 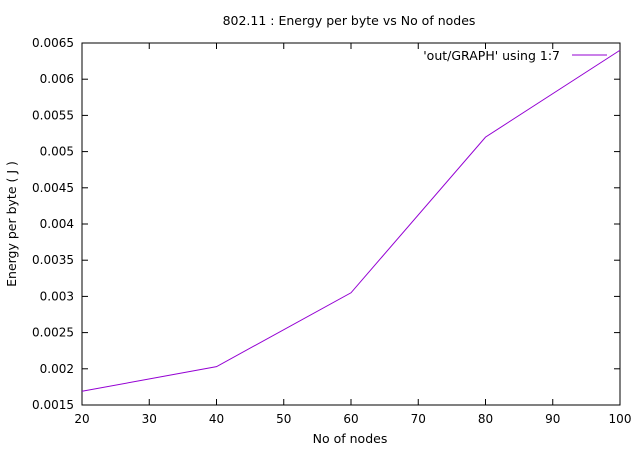 I want to click on y-tick-label: 0.0035, so click(x=53, y=260).